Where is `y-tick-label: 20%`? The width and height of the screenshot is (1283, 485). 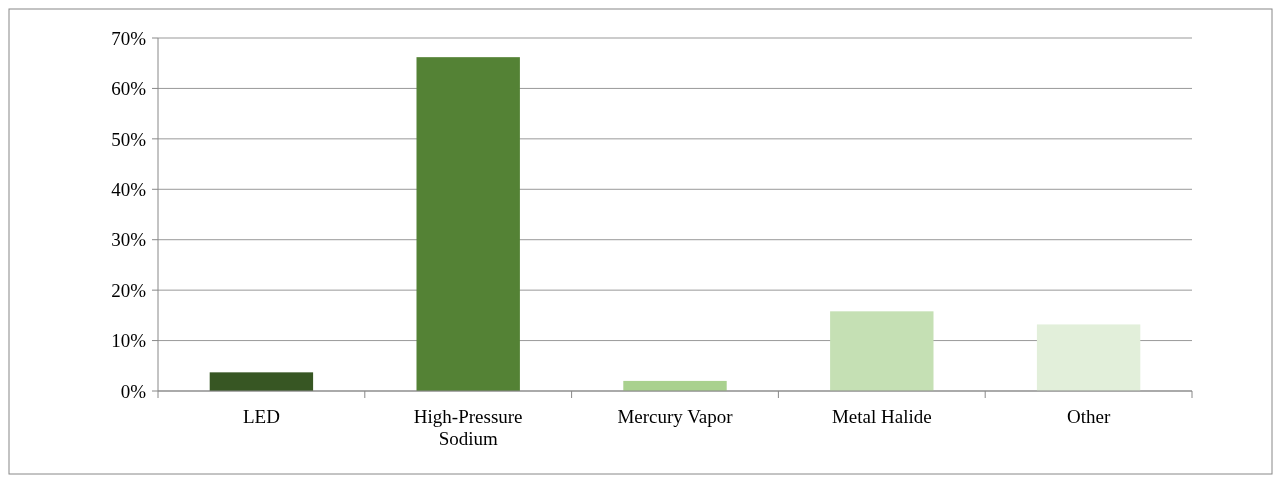
y-tick-label: 20% is located at coordinates (129, 290).